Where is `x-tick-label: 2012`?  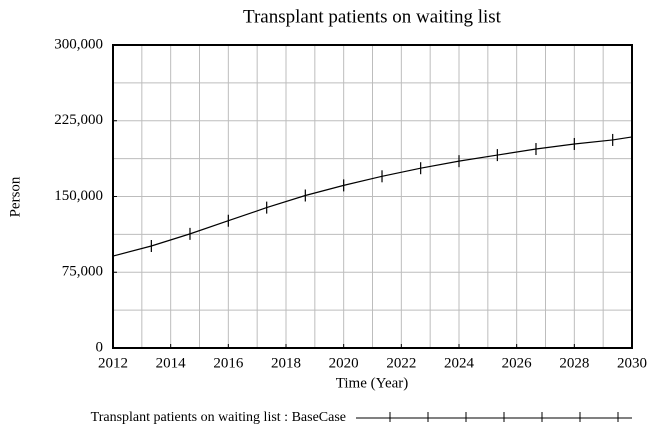 x-tick-label: 2012 is located at coordinates (113, 363).